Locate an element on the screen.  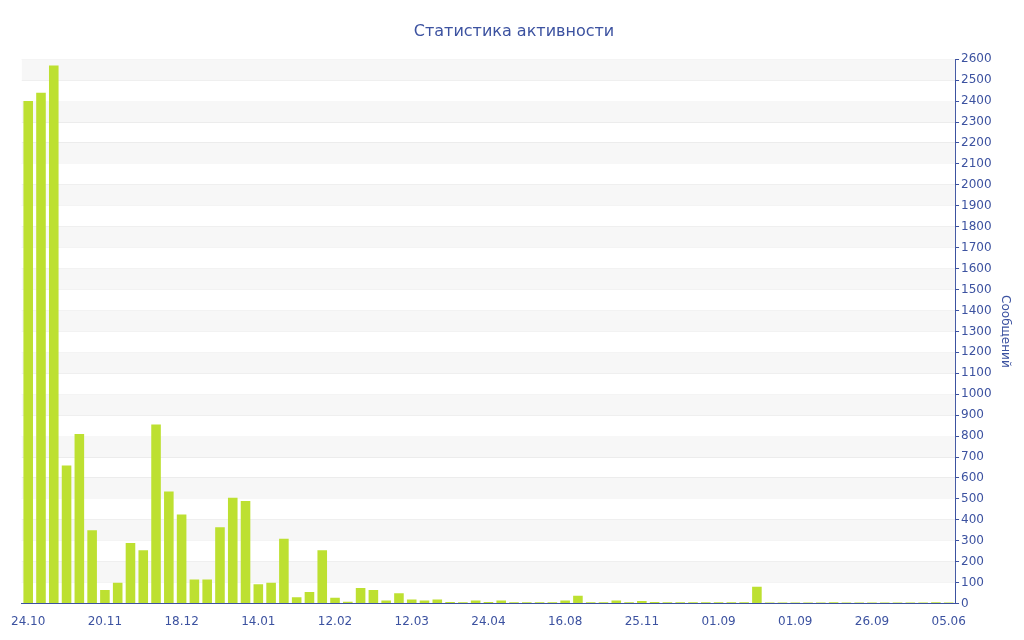
y-tick-label: 800 is located at coordinates (972, 435).